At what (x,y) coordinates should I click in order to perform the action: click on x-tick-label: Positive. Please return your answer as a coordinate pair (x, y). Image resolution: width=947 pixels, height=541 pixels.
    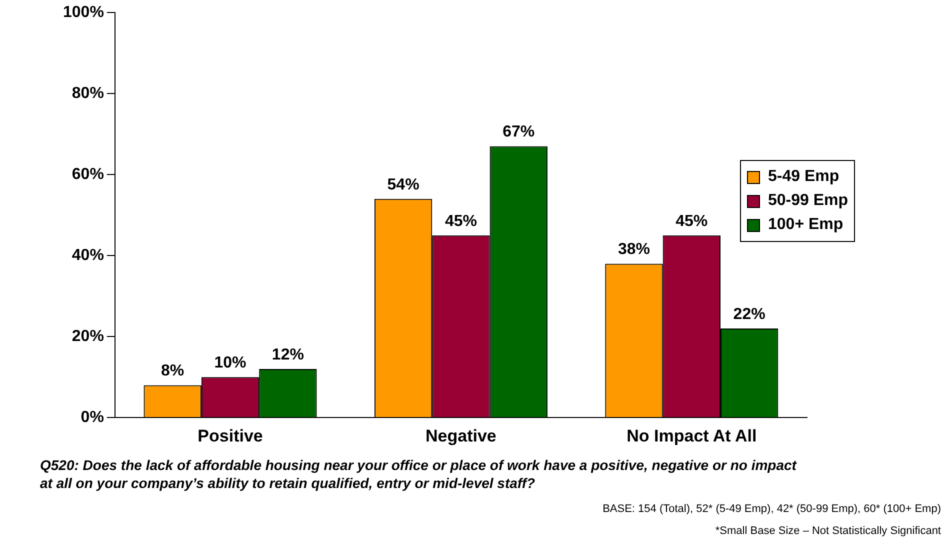
    Looking at the image, I should click on (230, 436).